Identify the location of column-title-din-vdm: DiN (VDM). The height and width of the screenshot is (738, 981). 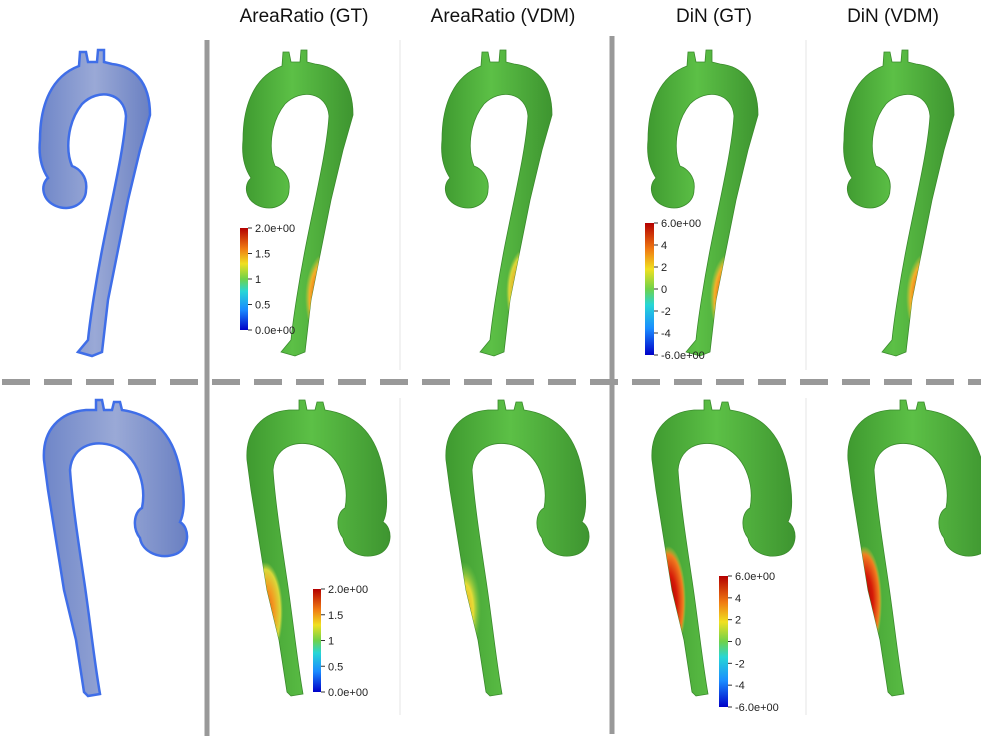
(893, 16).